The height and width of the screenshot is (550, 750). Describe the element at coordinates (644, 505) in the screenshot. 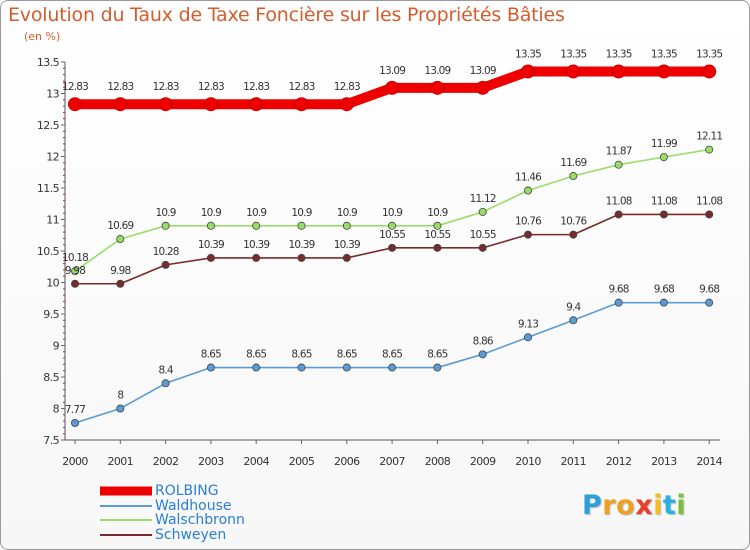

I see `logo-letter: x` at that location.